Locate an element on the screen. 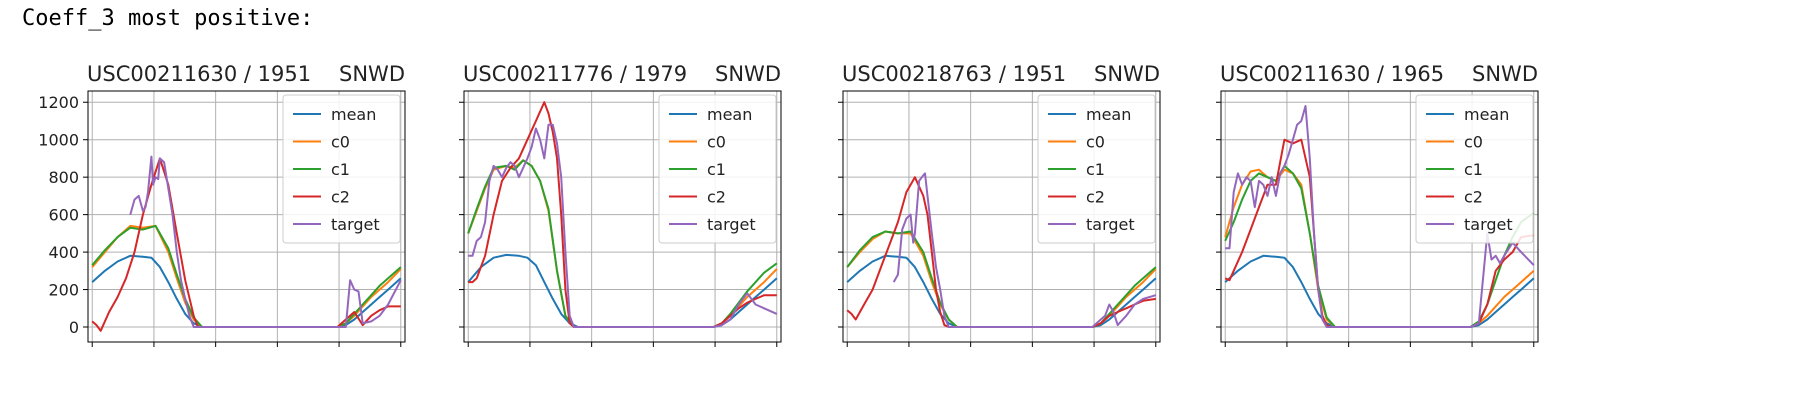  section-header: Coeff_3 most positive: is located at coordinates (168, 18).